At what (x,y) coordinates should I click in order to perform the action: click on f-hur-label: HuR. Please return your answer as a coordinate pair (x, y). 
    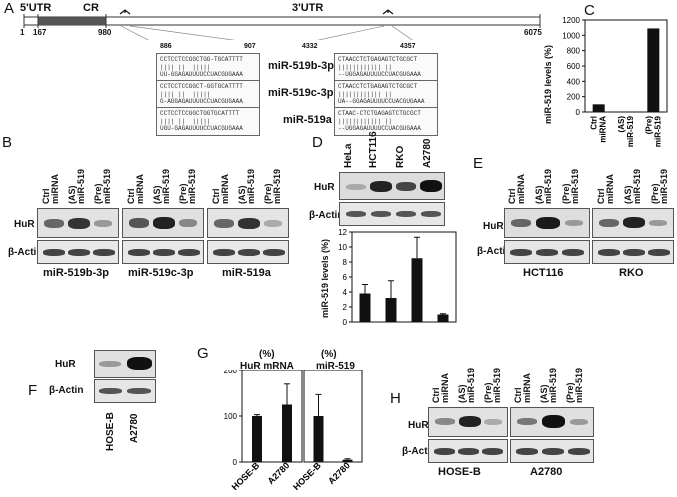
    Looking at the image, I should click on (65, 364).